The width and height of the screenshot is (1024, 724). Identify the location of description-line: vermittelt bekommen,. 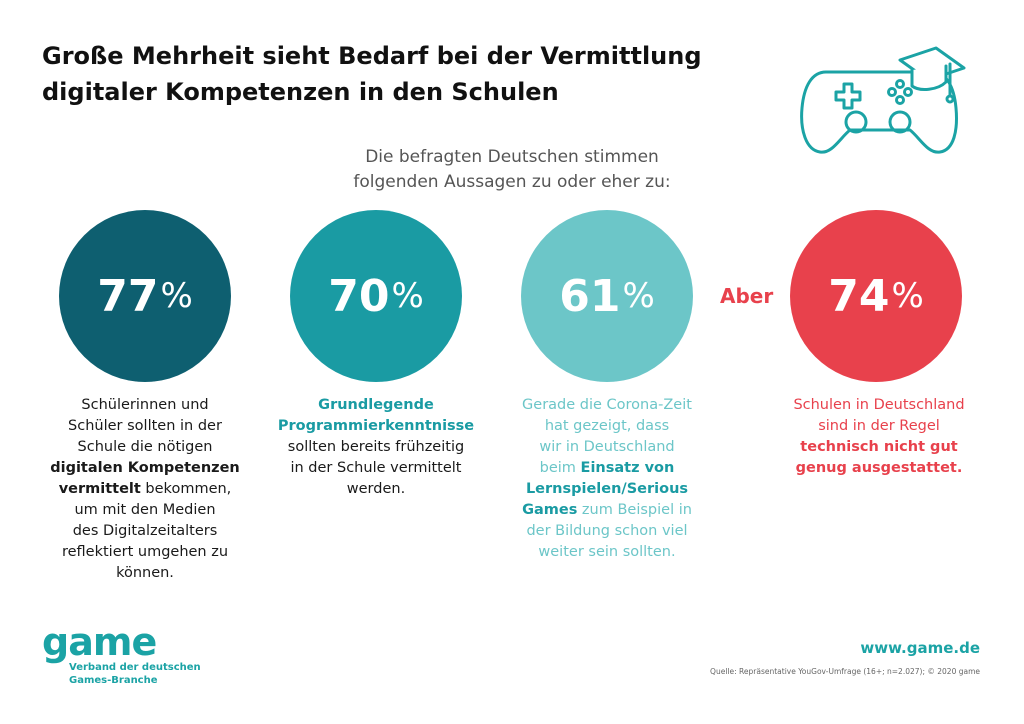
(145, 489).